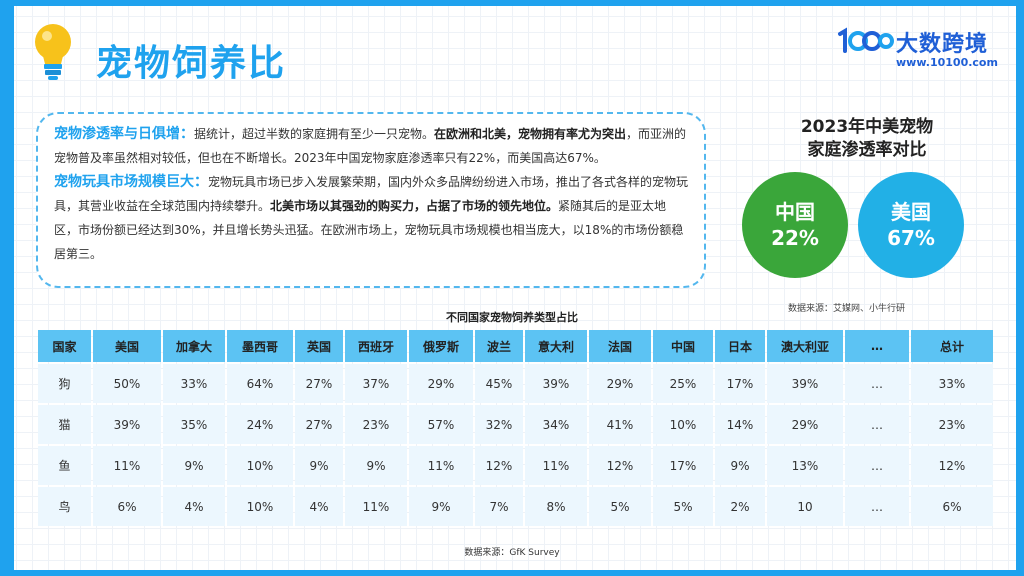 This screenshot has height=576, width=1024. Describe the element at coordinates (795, 212) in the screenshot. I see `china-label: 中国` at that location.